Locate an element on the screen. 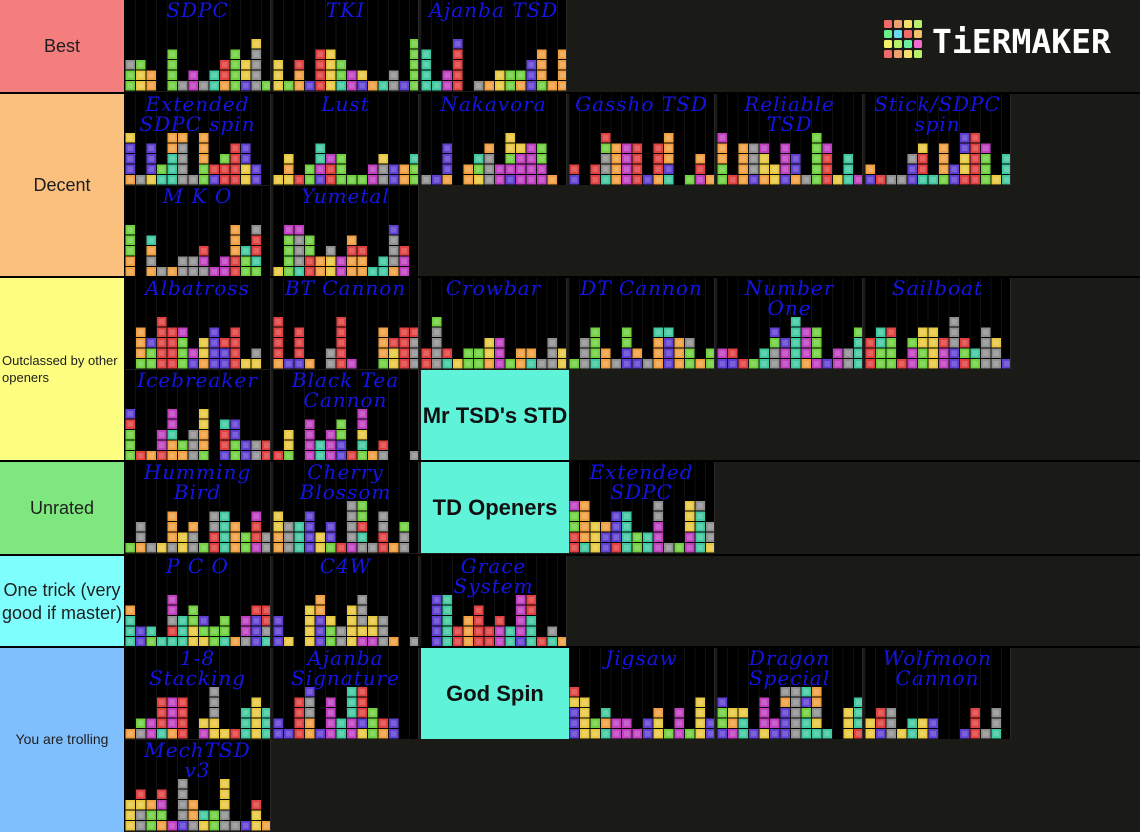 This screenshot has height=832, width=1140. opener-image-item: MechTSD v3 is located at coordinates (198, 785).